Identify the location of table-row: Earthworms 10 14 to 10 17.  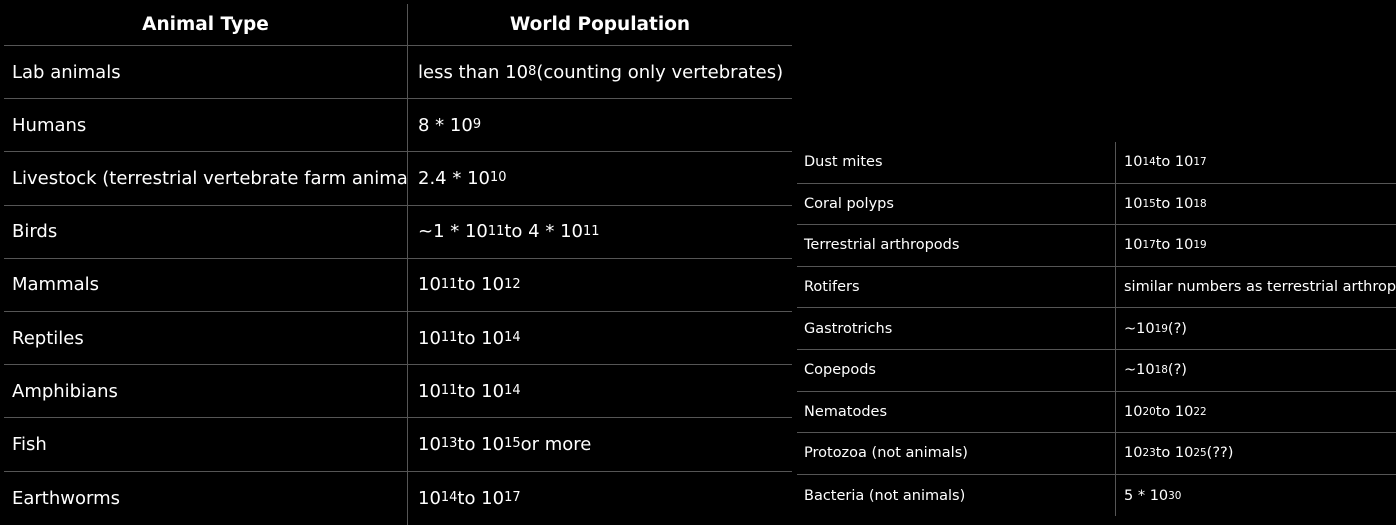
(398, 498).